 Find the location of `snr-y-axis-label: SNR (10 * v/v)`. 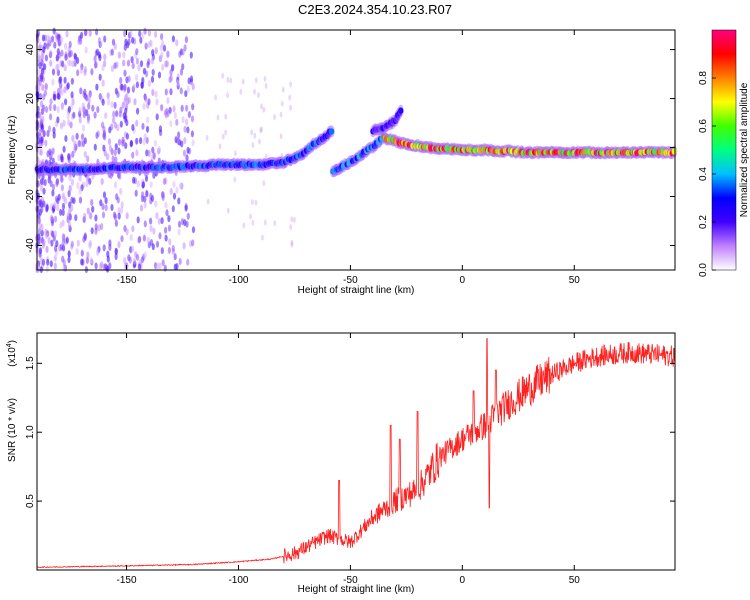

snr-y-axis-label: SNR (10 * v/v) is located at coordinates (12, 430).